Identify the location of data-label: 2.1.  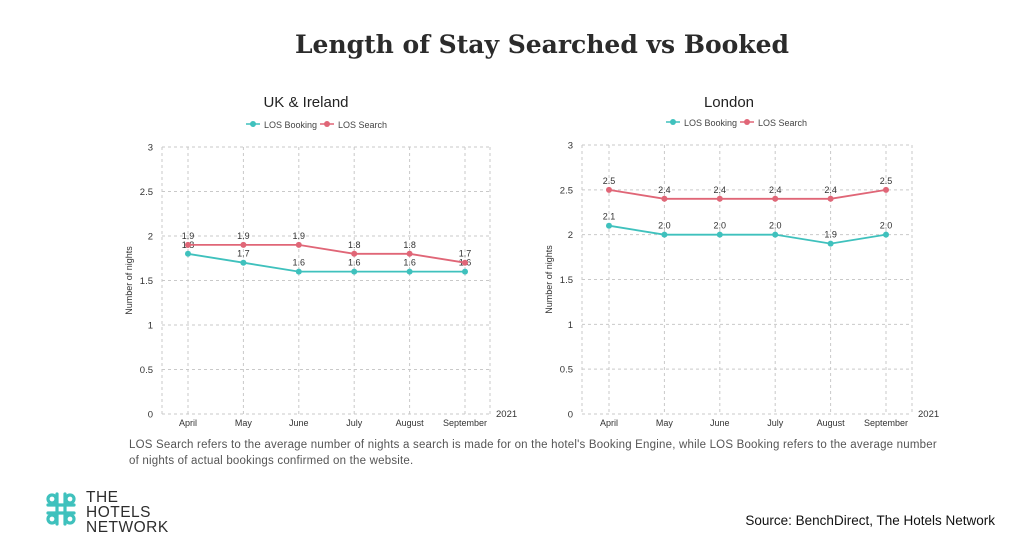
(609, 217).